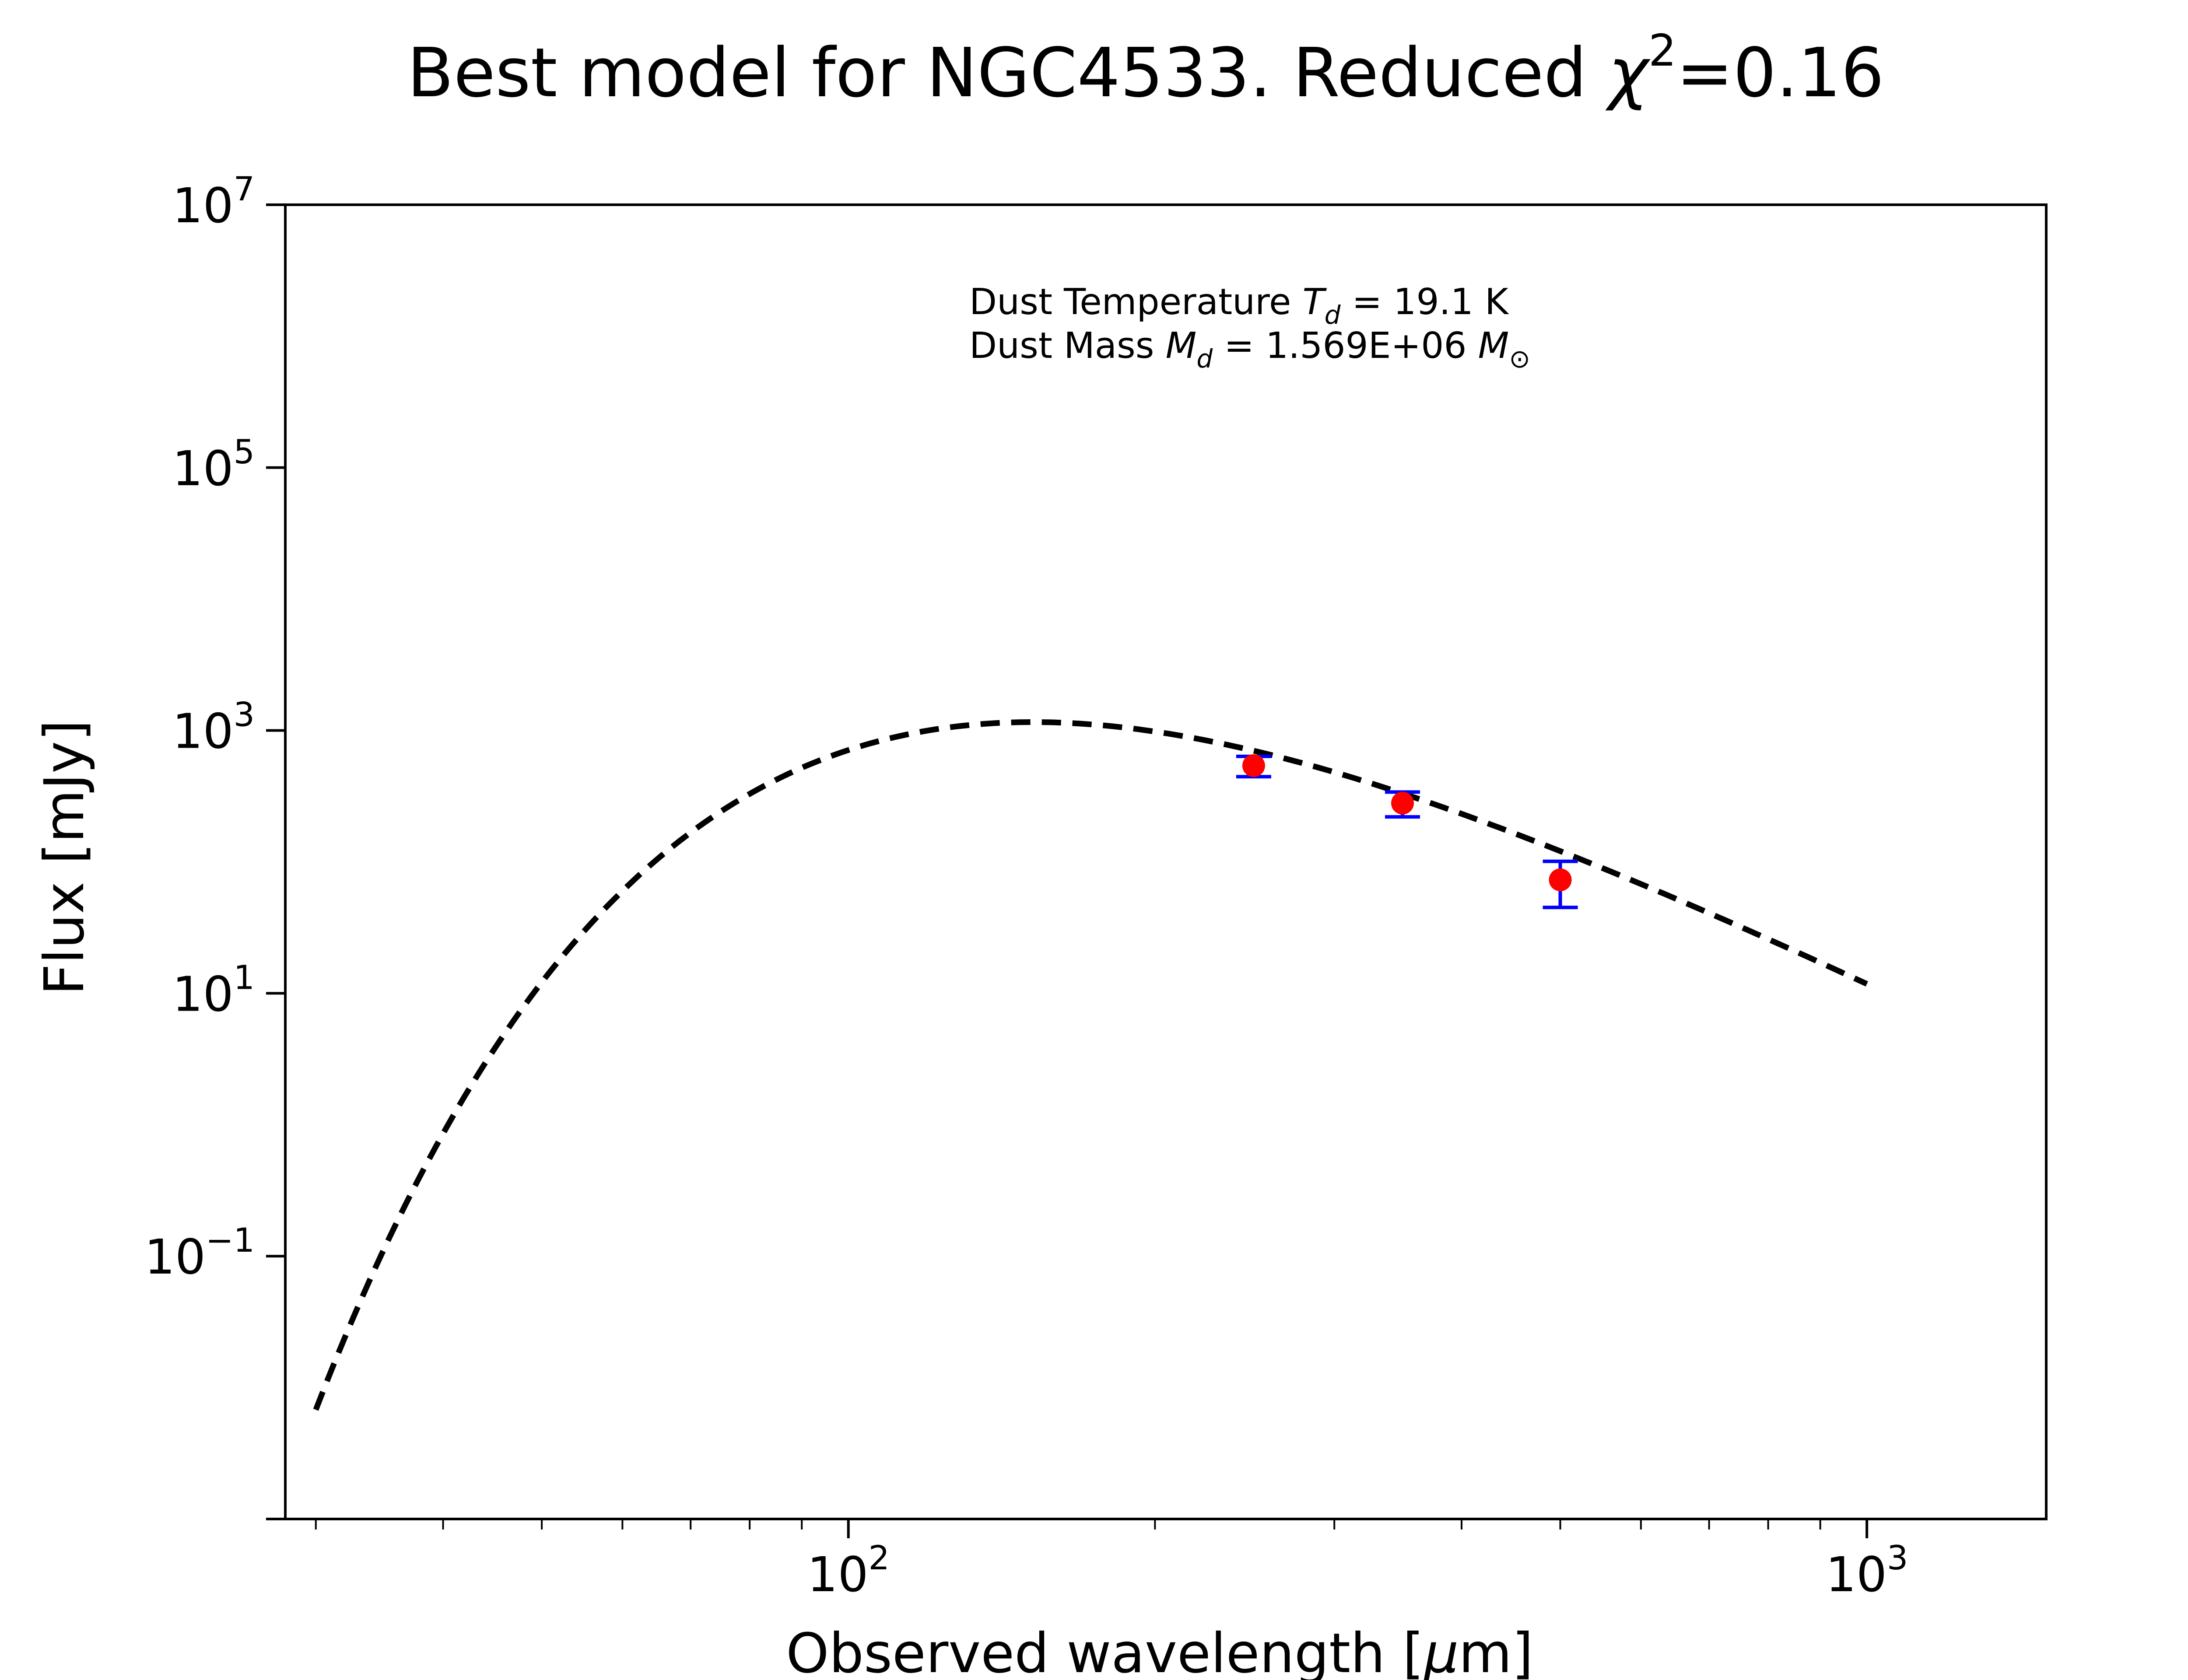 This screenshot has height=1680, width=2188. What do you see at coordinates (1357, 1570) in the screenshot?
I see `x-axis-tick-labels: 10² 10³` at bounding box center [1357, 1570].